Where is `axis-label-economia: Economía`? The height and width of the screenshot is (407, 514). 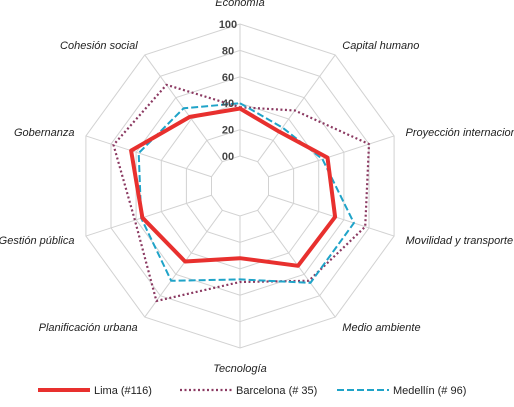
axis-label-economia: Economía is located at coordinates (240, 4).